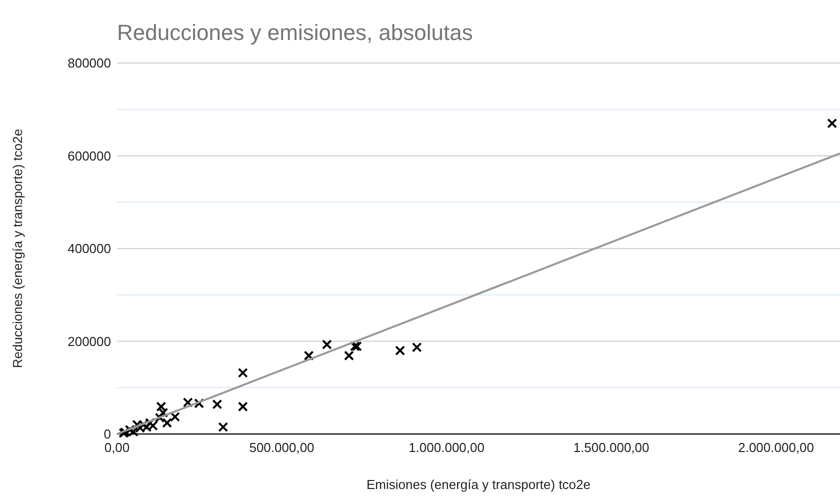  Describe the element at coordinates (89, 63) in the screenshot. I see `y-tick-label: 800000` at that location.